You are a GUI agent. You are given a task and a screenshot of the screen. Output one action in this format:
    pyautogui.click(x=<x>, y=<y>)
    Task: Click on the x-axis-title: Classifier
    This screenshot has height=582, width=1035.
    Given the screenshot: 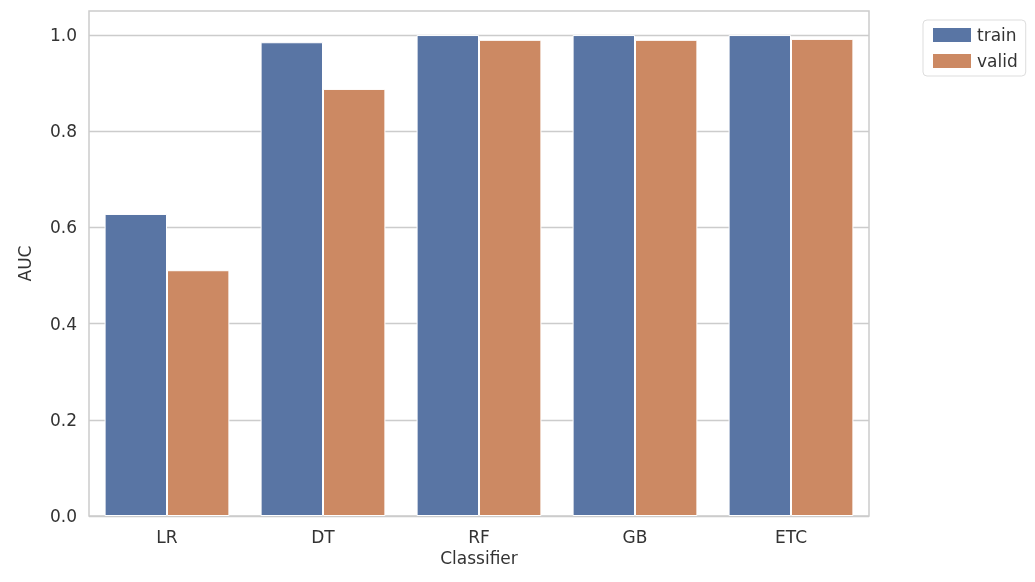 What is the action you would take?
    pyautogui.click(x=479, y=558)
    